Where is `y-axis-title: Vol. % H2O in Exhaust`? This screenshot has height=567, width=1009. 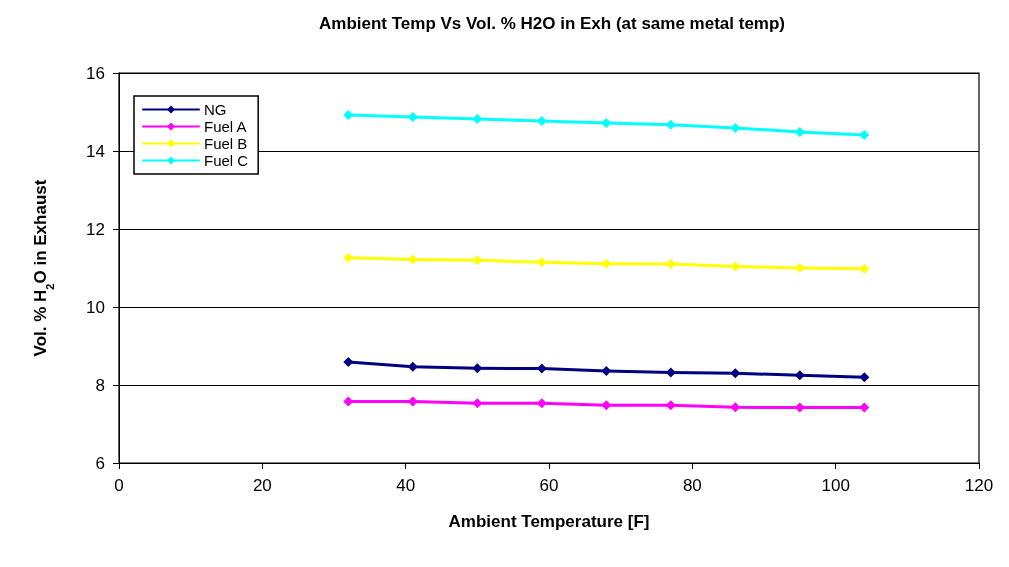
y-axis-title: Vol. % H2O in Exhaust is located at coordinates (43, 268).